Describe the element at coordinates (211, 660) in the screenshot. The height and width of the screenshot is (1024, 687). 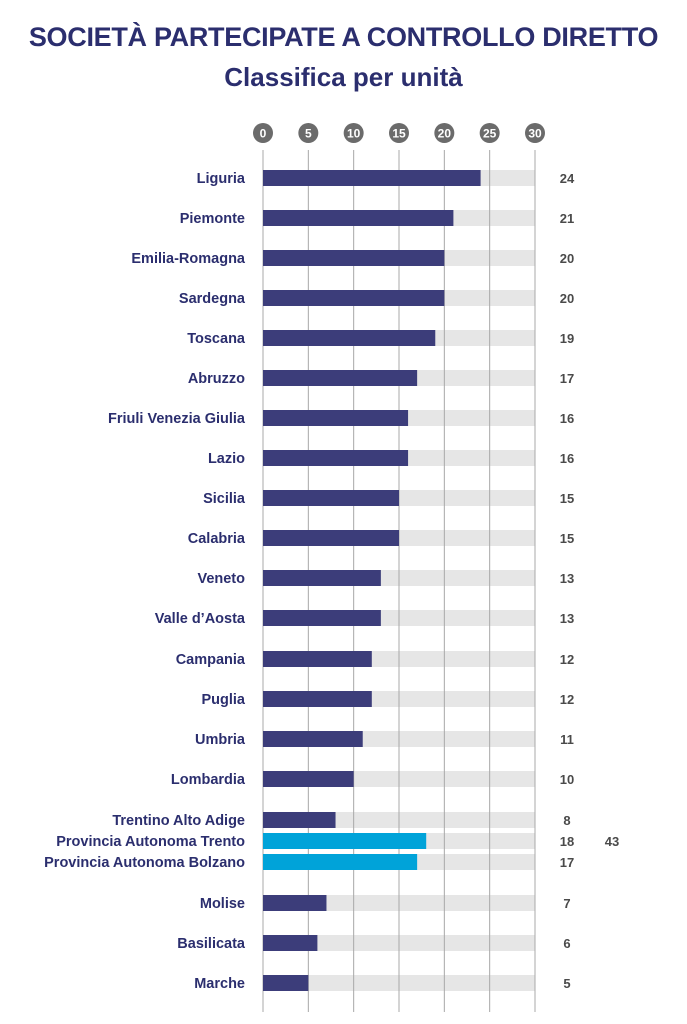
I see `category-label: Campania` at that location.